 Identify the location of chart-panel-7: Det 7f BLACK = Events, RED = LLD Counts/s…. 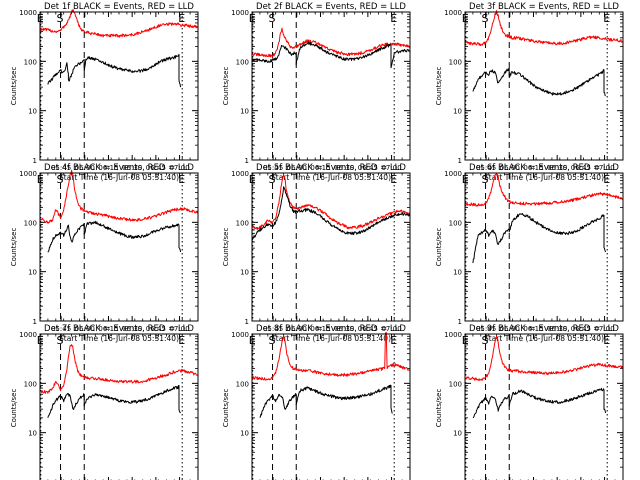
(104, 402).